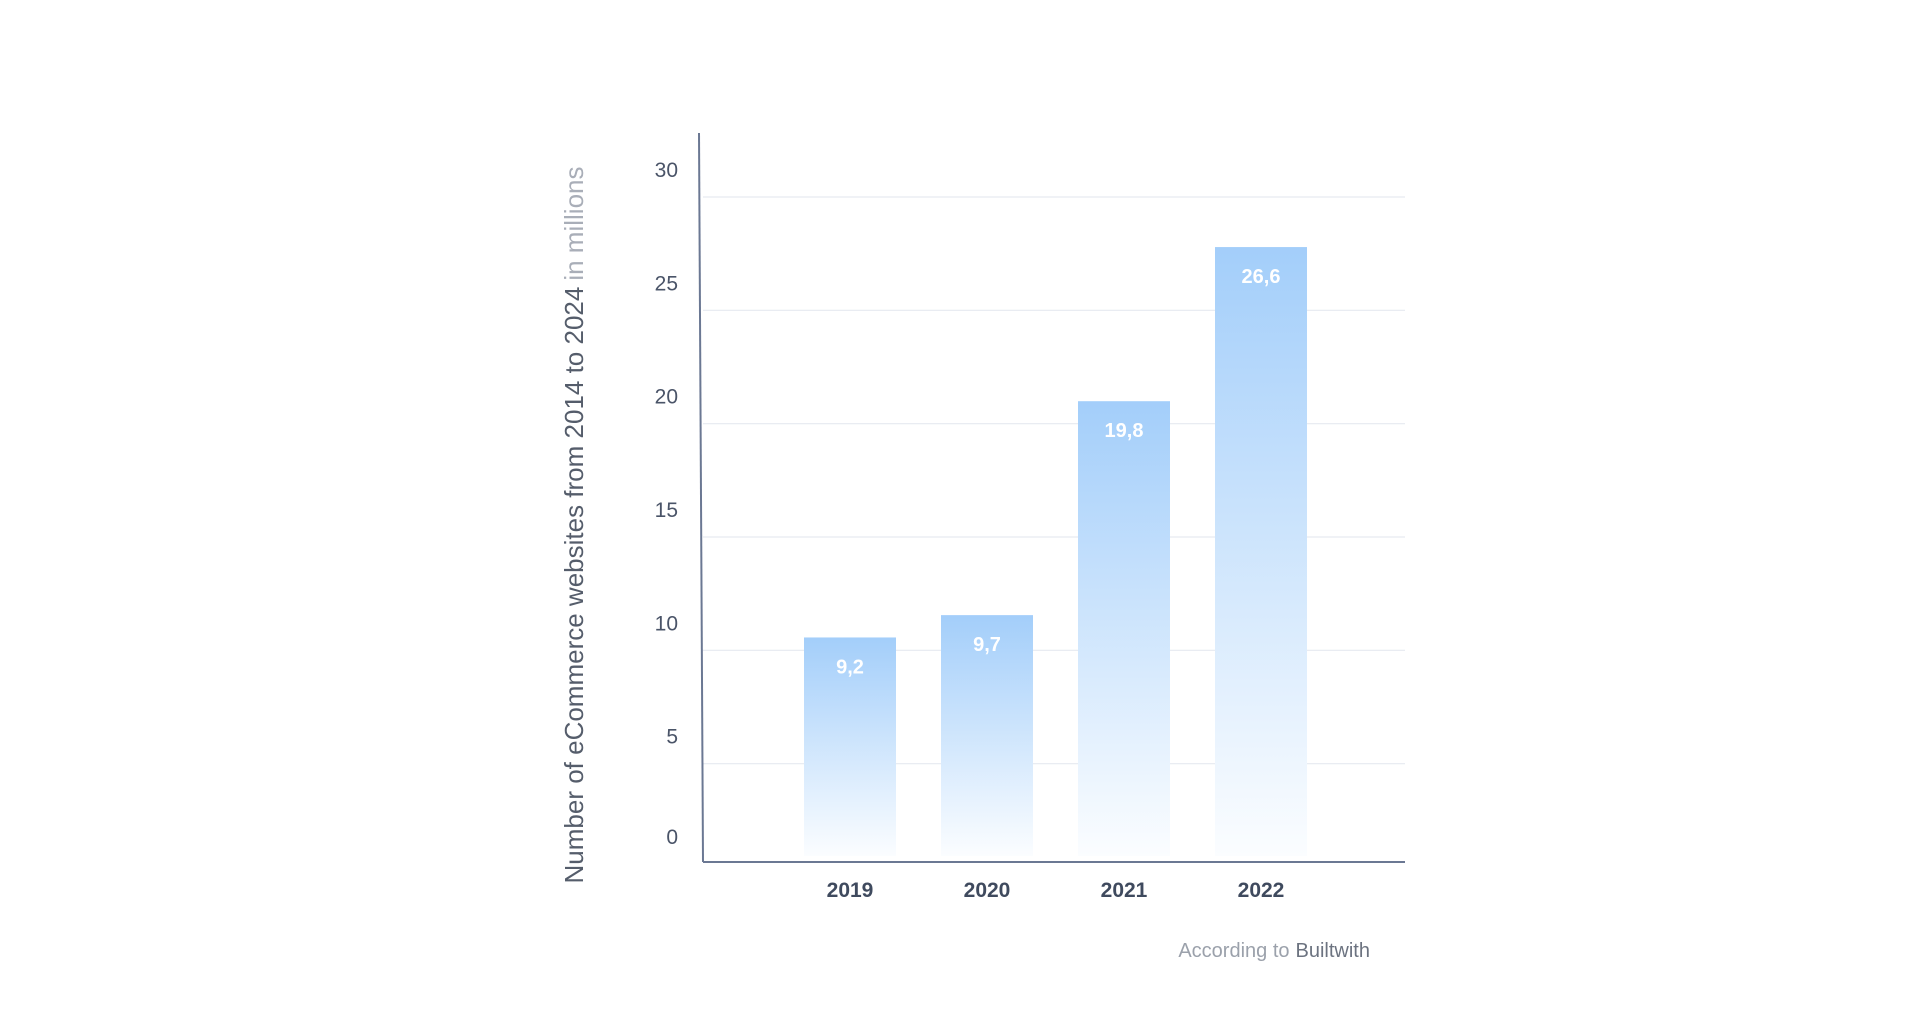 This screenshot has width=1920, height=1021. What do you see at coordinates (672, 837) in the screenshot?
I see `y-tick-0: 0` at bounding box center [672, 837].